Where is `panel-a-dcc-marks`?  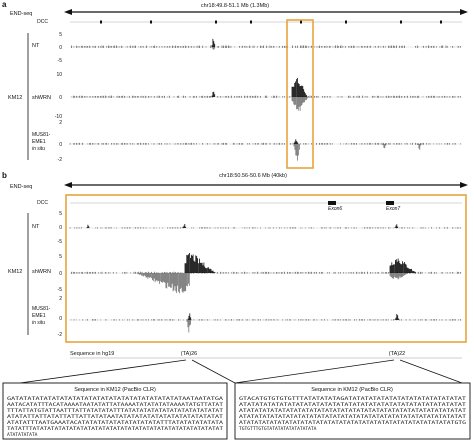 panel-a-dcc-marks is located at coordinates (271, 22).